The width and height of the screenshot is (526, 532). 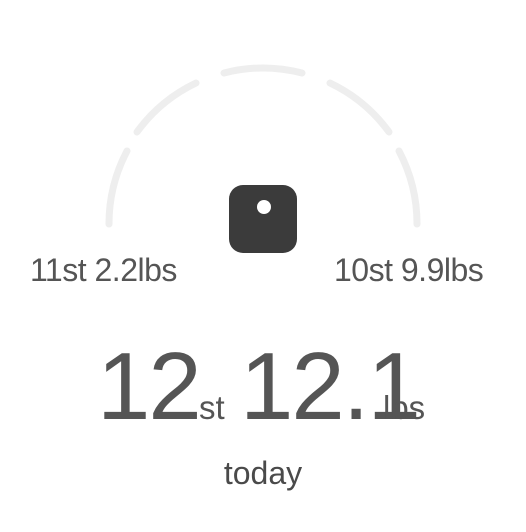 What do you see at coordinates (212, 407) in the screenshot?
I see `weight-stones-unit: st` at bounding box center [212, 407].